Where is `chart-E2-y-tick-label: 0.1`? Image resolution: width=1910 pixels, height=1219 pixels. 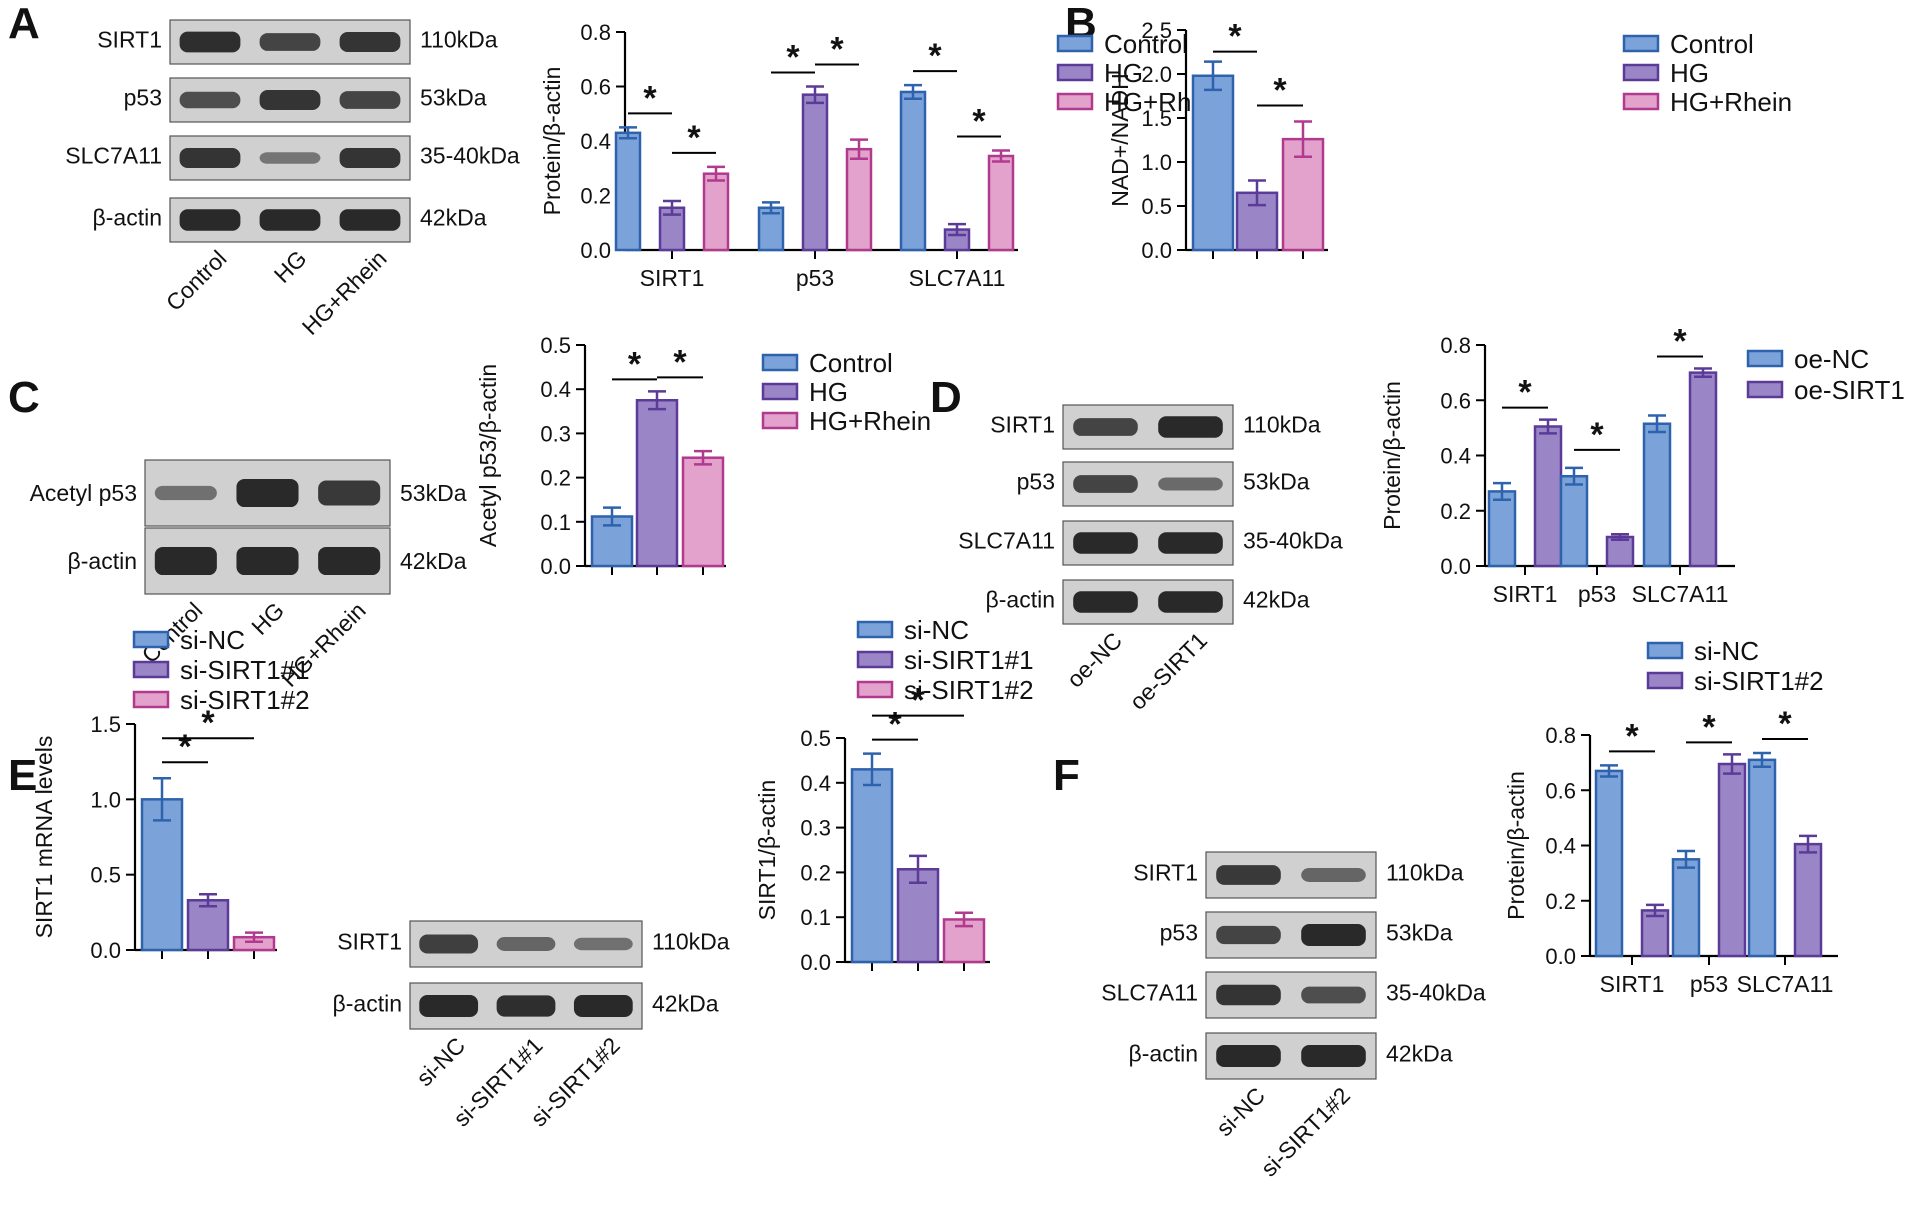
chart-E2-y-tick-label: 0.1 is located at coordinates (815, 917).